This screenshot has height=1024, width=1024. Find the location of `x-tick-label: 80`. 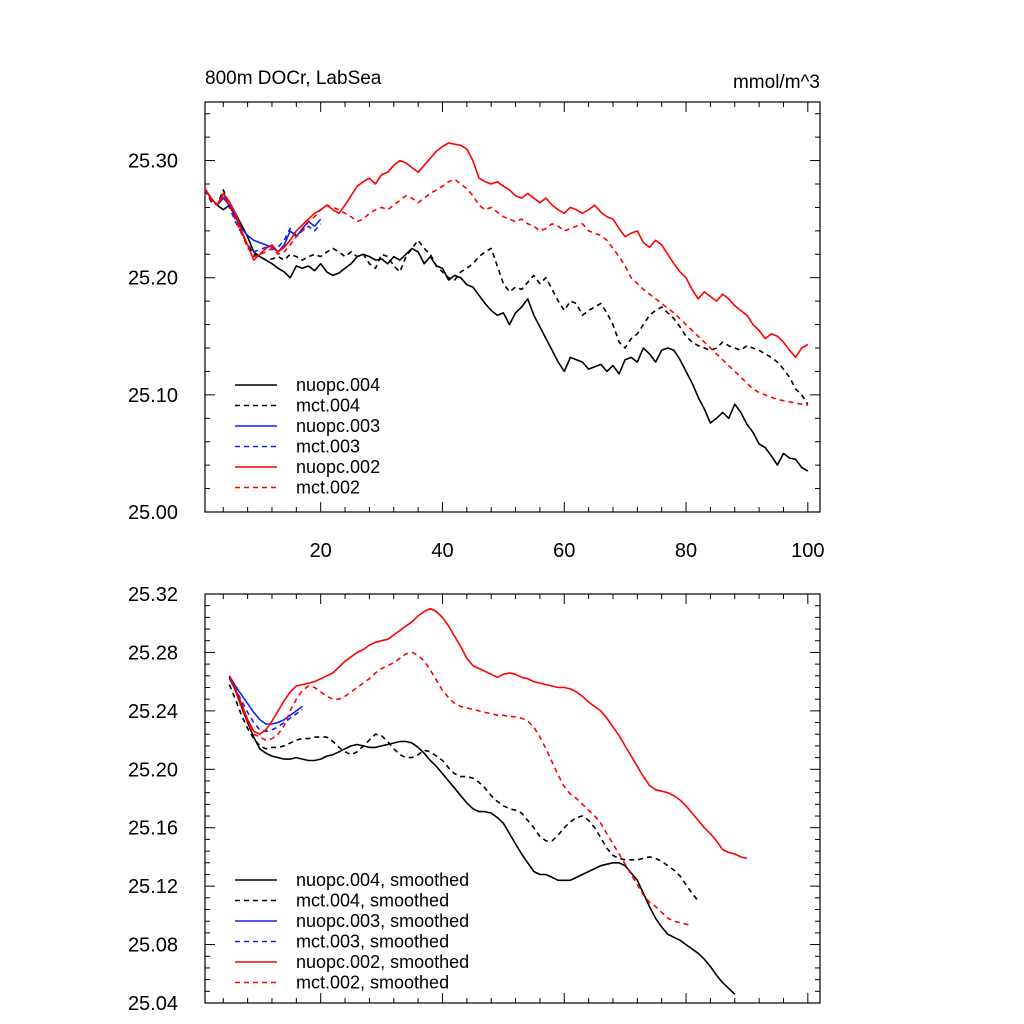

x-tick-label: 80 is located at coordinates (686, 551).